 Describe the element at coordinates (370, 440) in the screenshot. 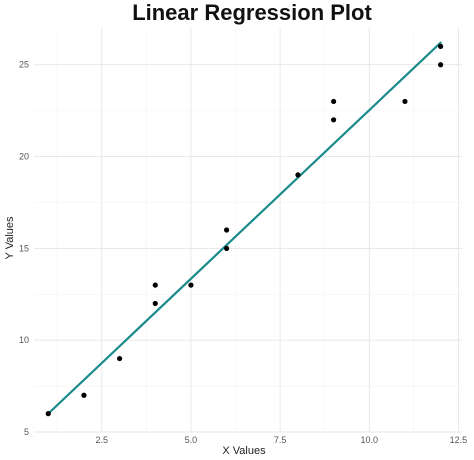

I see `x-tick-label: 10.0` at that location.